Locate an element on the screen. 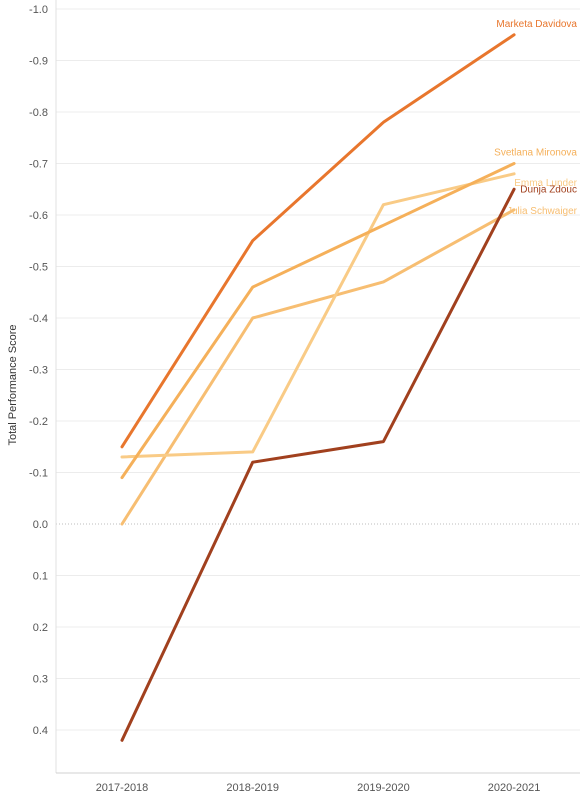 This screenshot has width=586, height=805. y-tick-label: -0.6 is located at coordinates (38, 216).